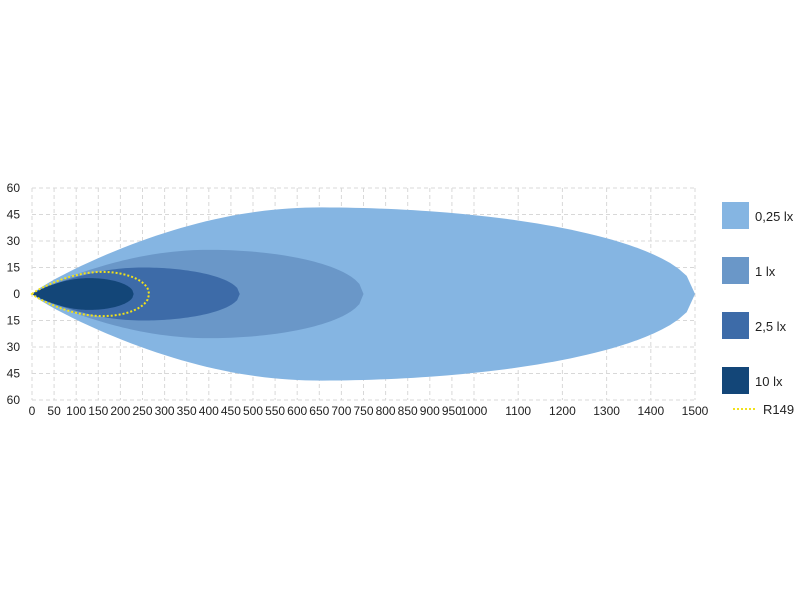  What do you see at coordinates (253, 411) in the screenshot?
I see `x-tick-label: 500` at bounding box center [253, 411].